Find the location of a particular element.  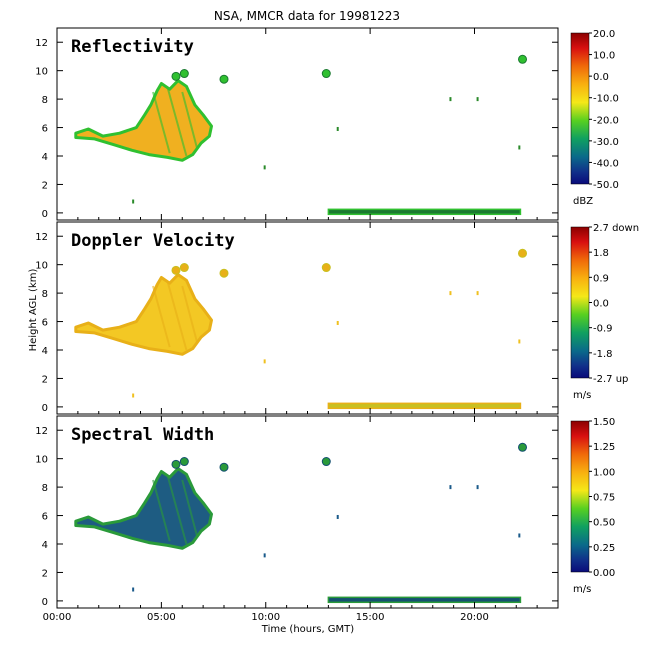

colorbar-tick-label: 20.0 is located at coordinates (604, 34).